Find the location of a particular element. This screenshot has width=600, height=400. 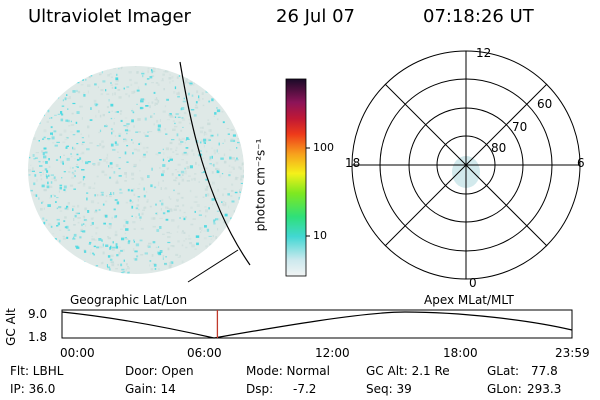

mlt-label-6: 6 is located at coordinates (581, 163).